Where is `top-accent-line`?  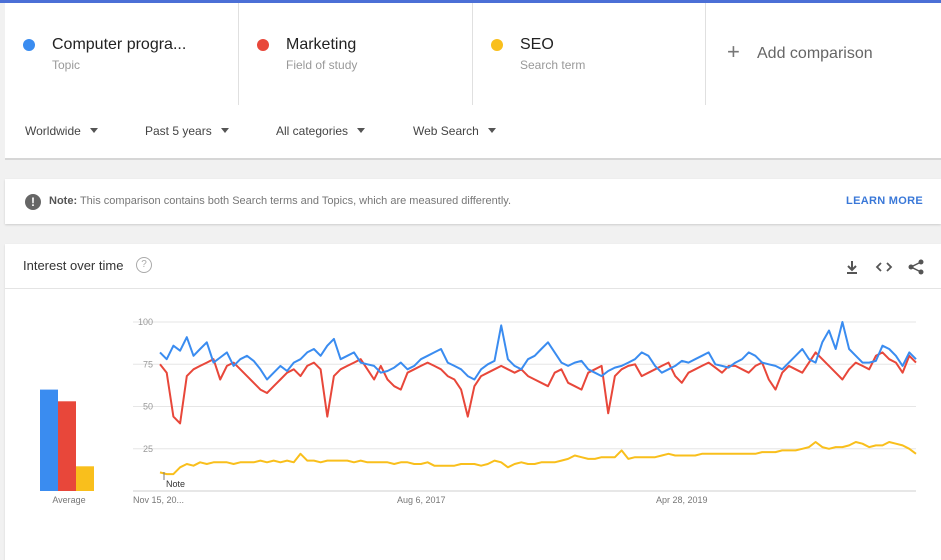 top-accent-line is located at coordinates (470, 1).